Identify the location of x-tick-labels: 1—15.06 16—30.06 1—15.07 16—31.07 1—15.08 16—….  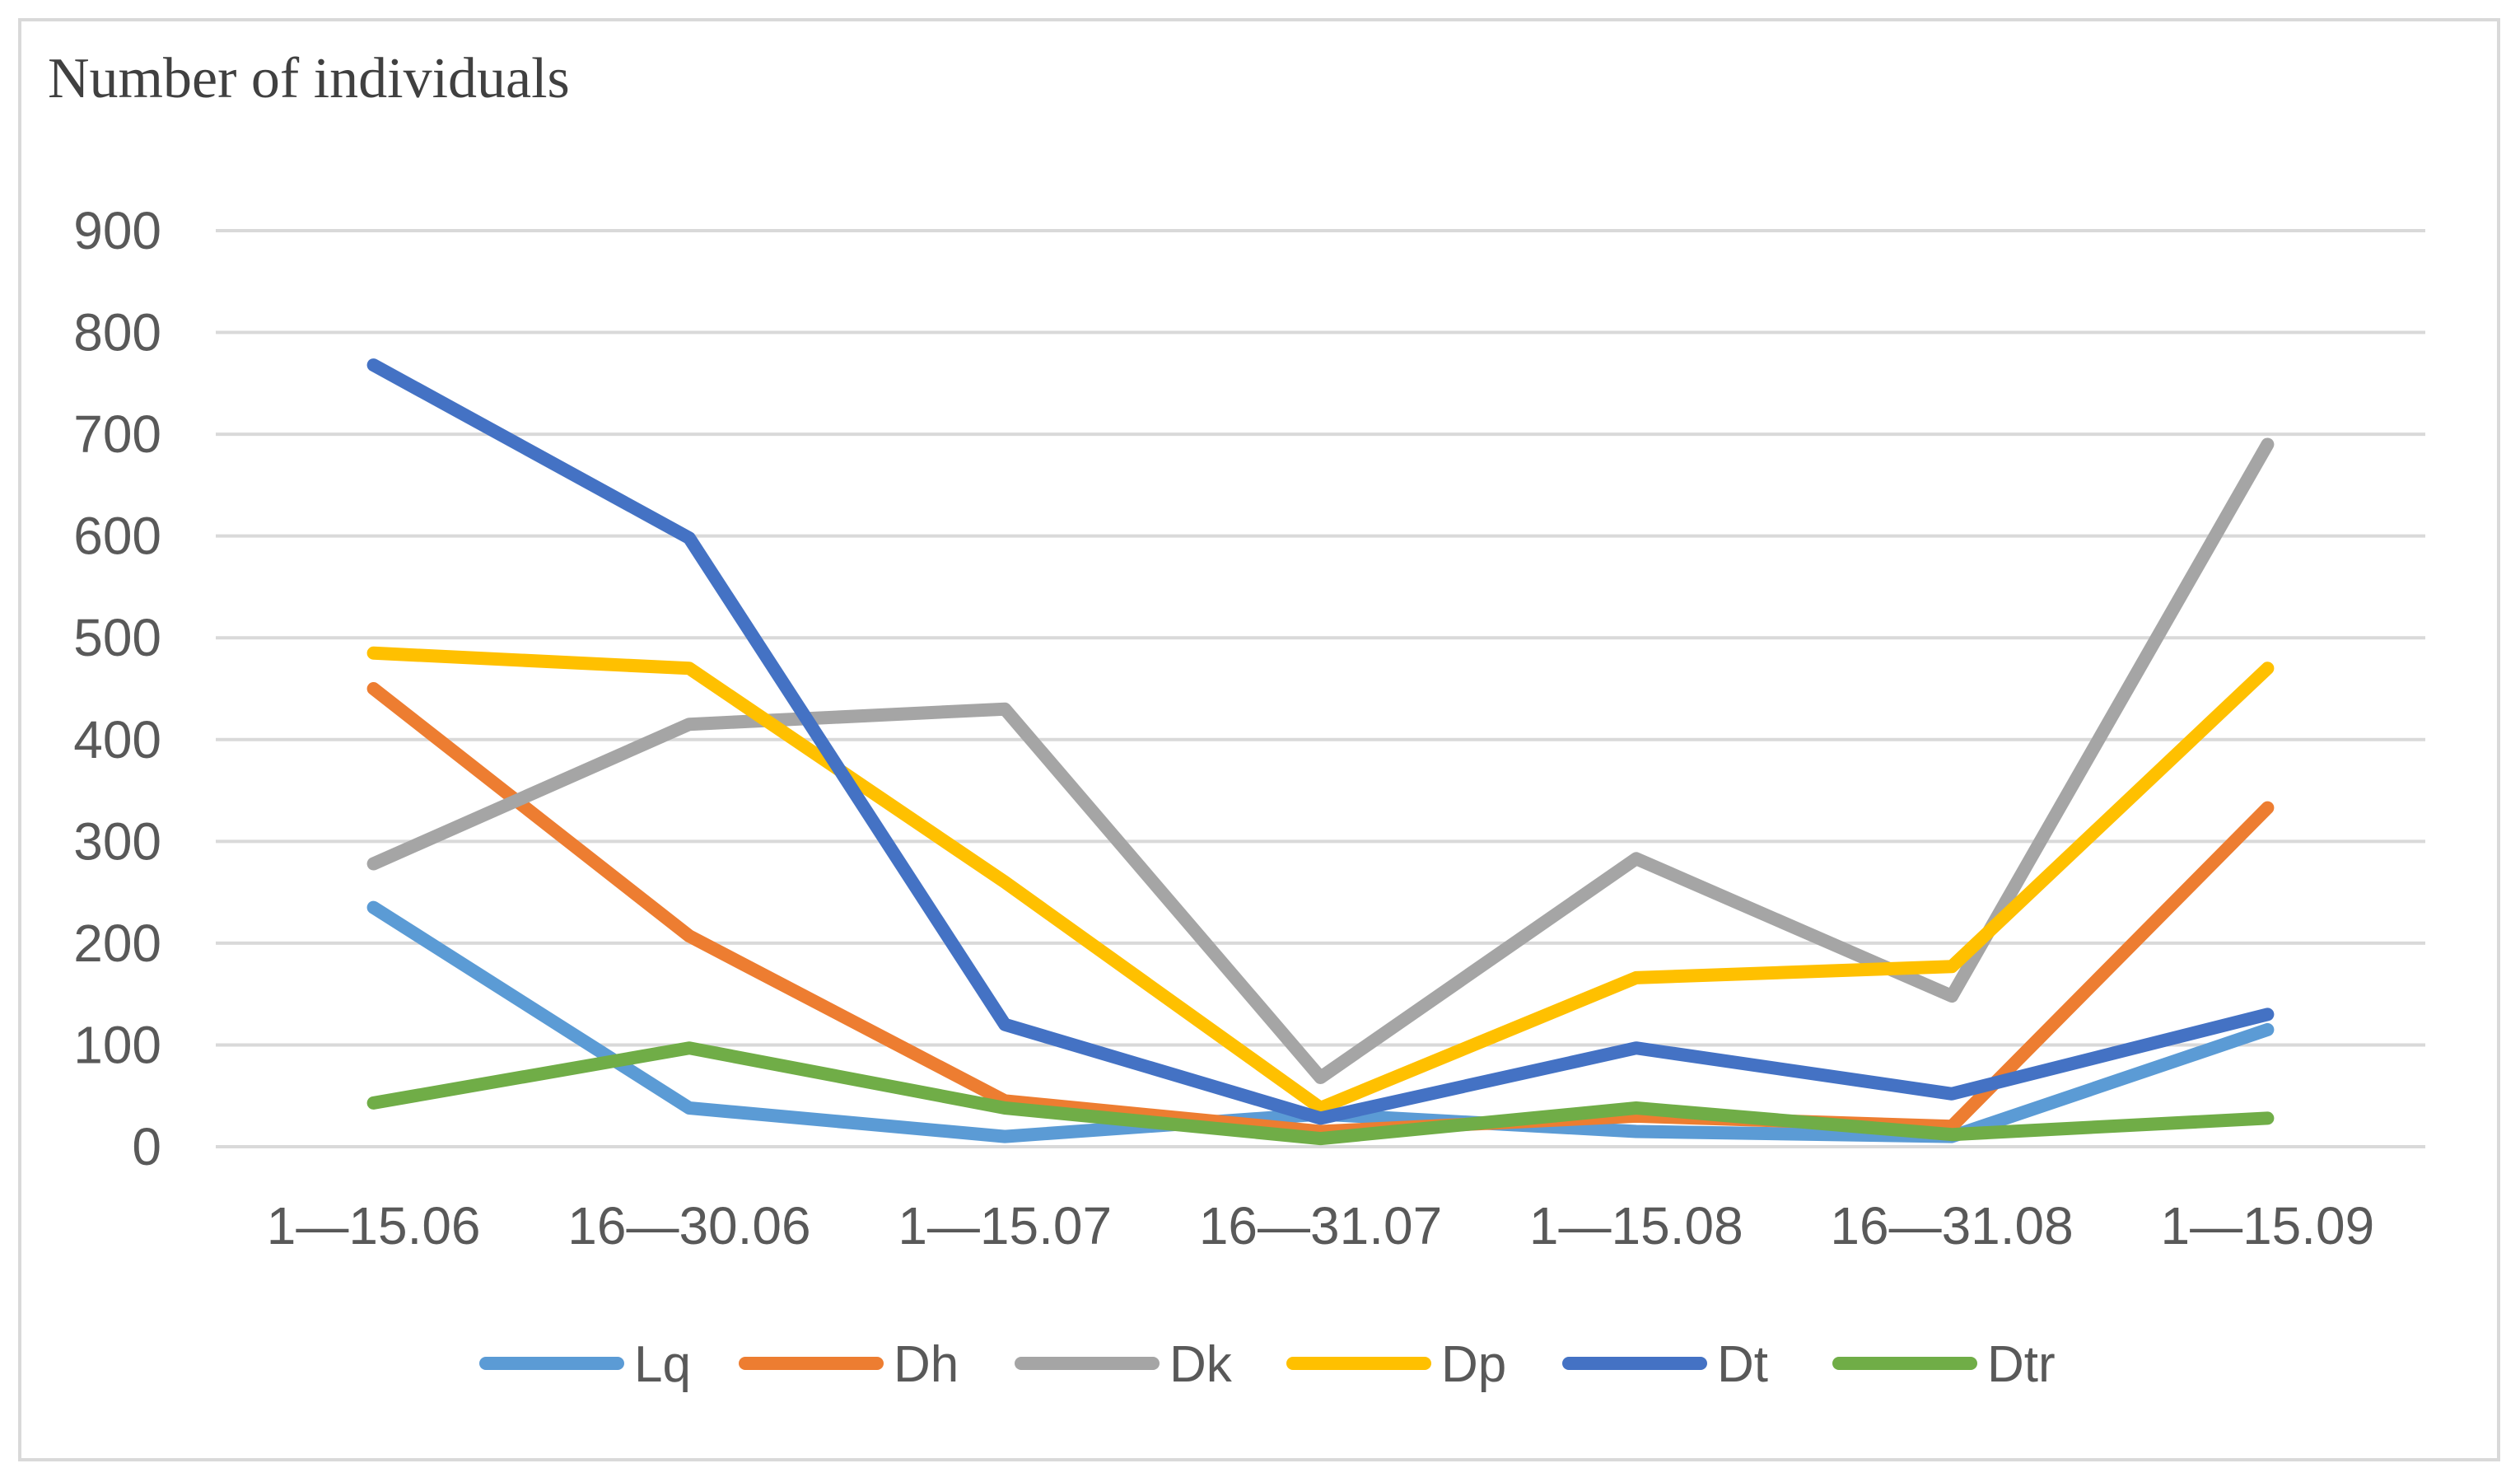
(1320, 1225).